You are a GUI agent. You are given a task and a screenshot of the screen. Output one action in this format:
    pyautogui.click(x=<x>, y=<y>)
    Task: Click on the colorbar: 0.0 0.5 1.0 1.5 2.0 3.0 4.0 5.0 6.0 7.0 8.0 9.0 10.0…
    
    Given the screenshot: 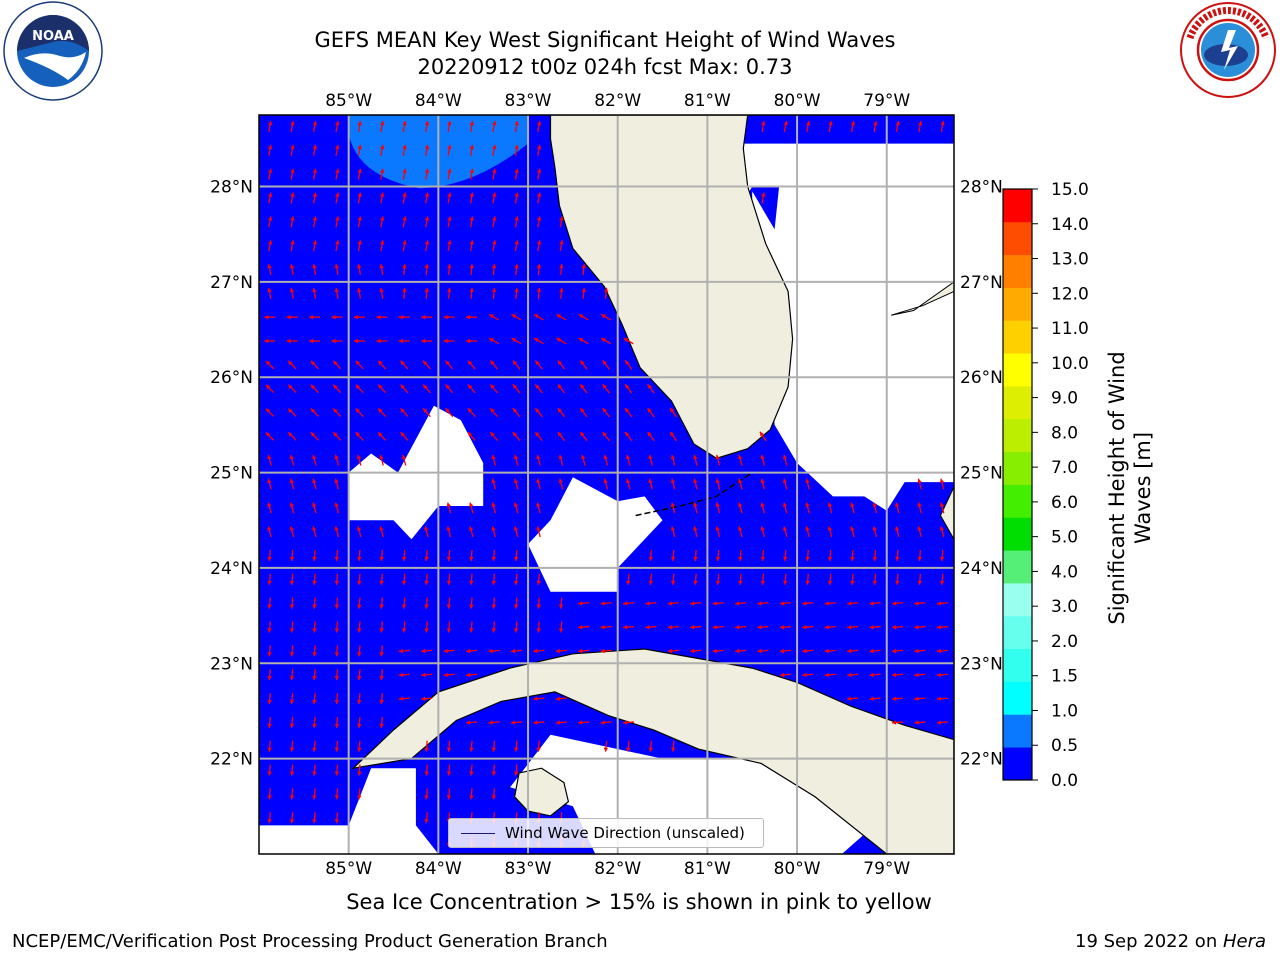 What is the action you would take?
    pyautogui.click(x=1045, y=485)
    